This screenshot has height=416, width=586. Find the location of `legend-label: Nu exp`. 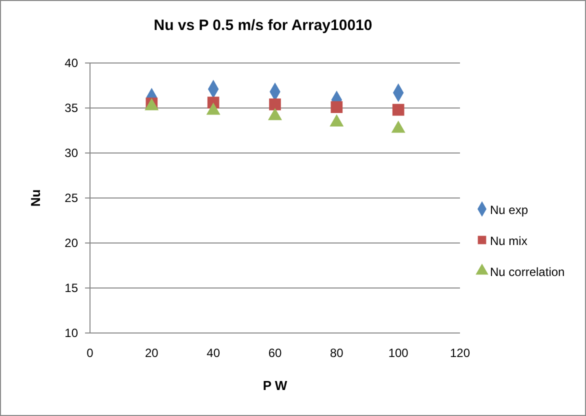

legend-label: Nu exp is located at coordinates (509, 210).